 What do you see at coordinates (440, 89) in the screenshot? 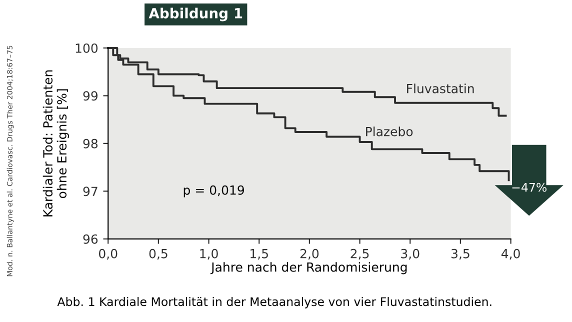
I see `series-label: Fluvastatin` at bounding box center [440, 89].